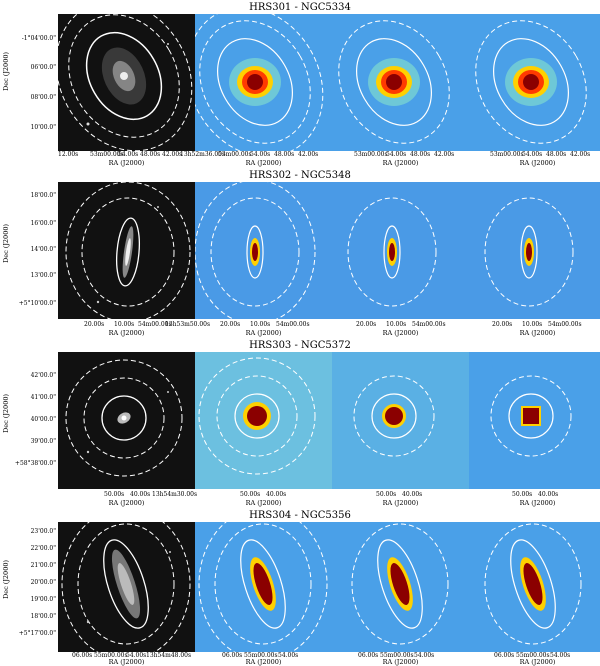 The image size is (600, 666). Describe the element at coordinates (43, 127) in the screenshot. I see `y-tick: 10'00.0"` at that location.